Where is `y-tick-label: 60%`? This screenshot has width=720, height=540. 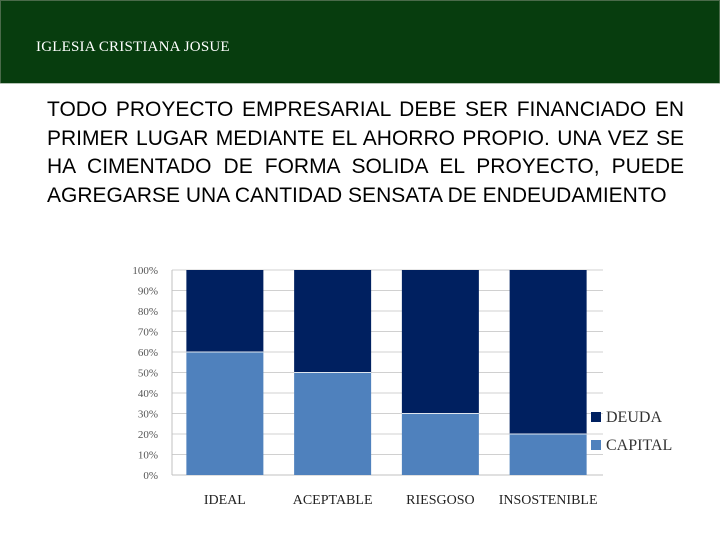
y-tick-label: 60% is located at coordinates (148, 353).